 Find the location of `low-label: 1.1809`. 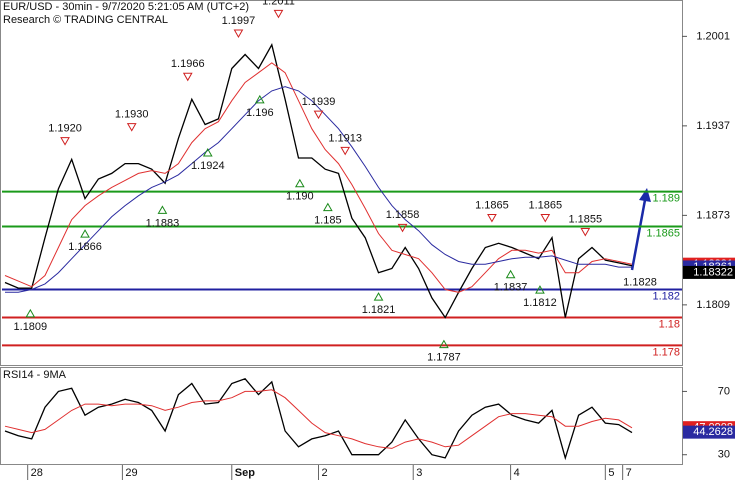

low-label: 1.1809 is located at coordinates (31, 327).